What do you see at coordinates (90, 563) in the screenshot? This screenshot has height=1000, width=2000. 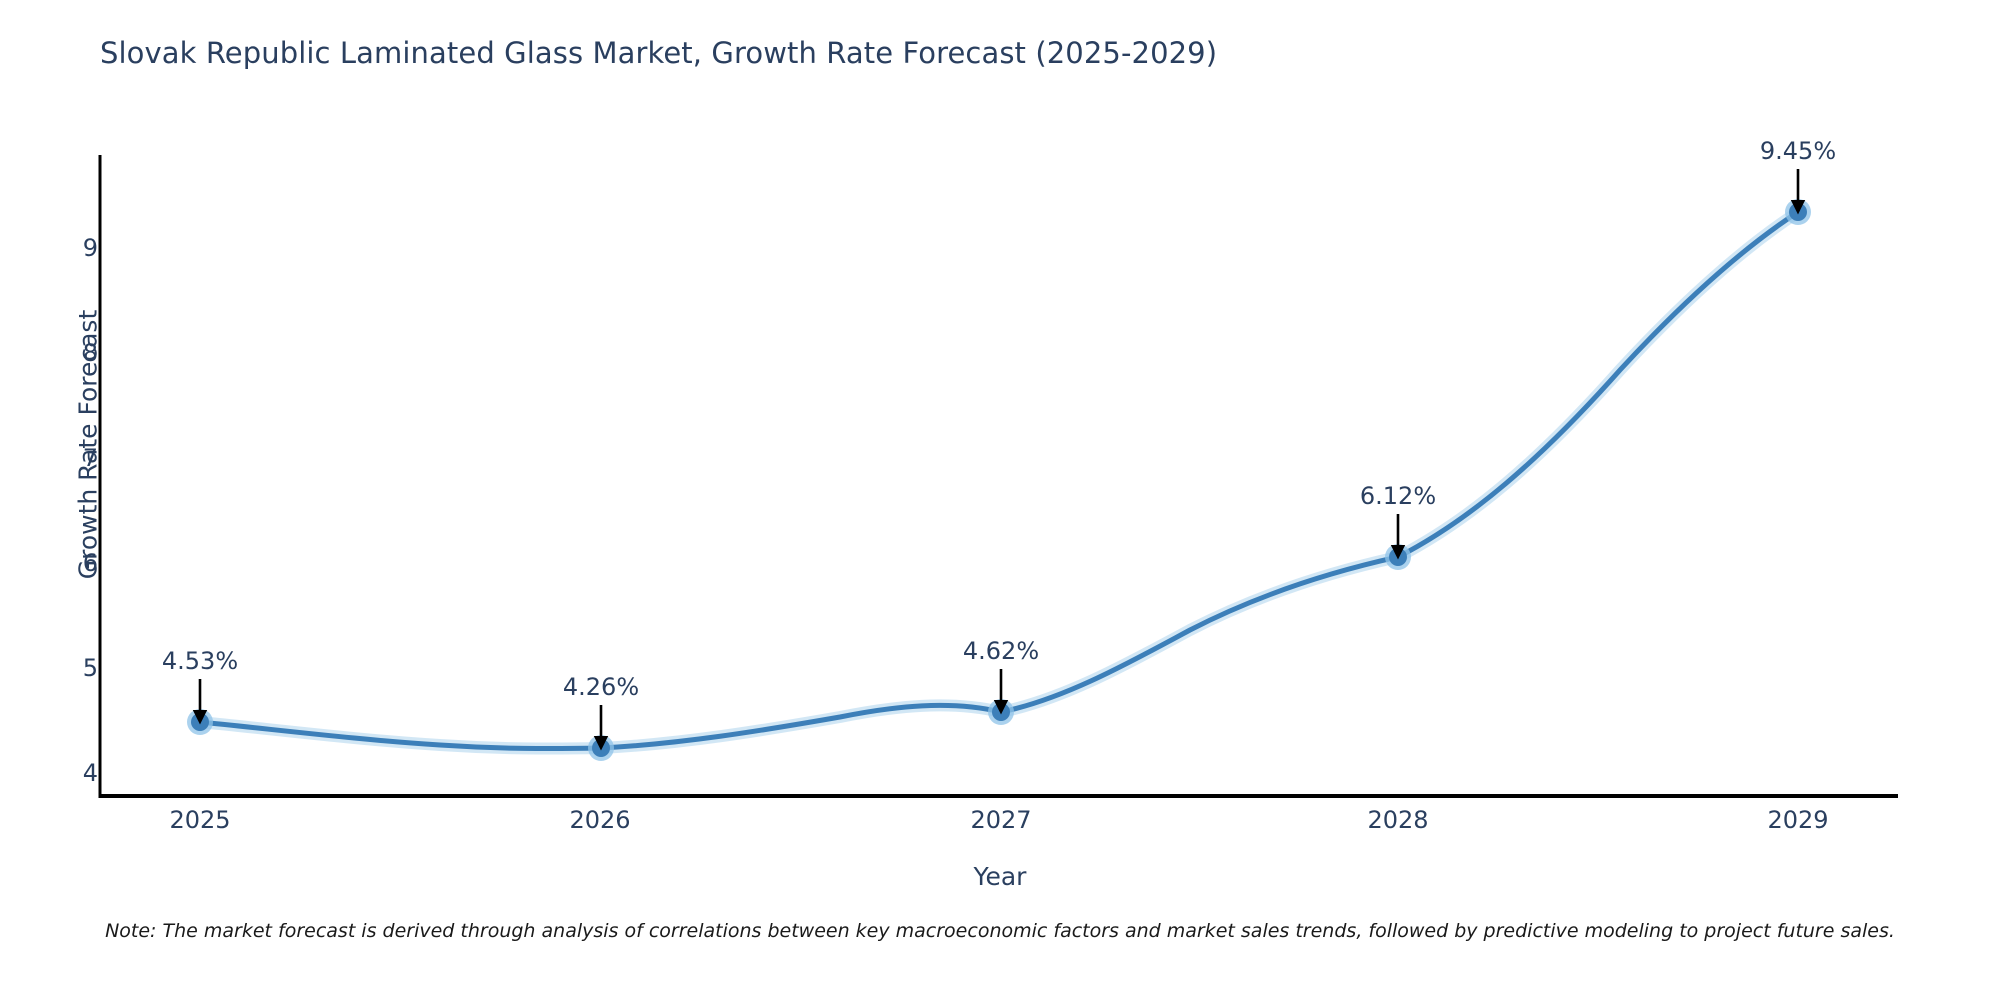 I see `y-tick-label: 6` at bounding box center [90, 563].